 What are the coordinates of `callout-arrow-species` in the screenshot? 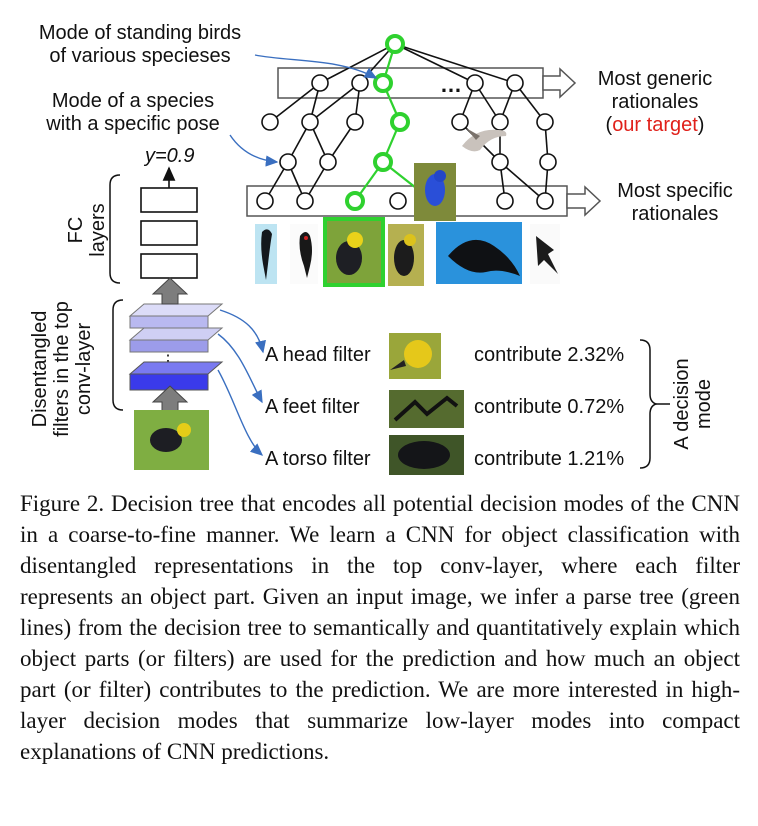 It's located at (254, 150).